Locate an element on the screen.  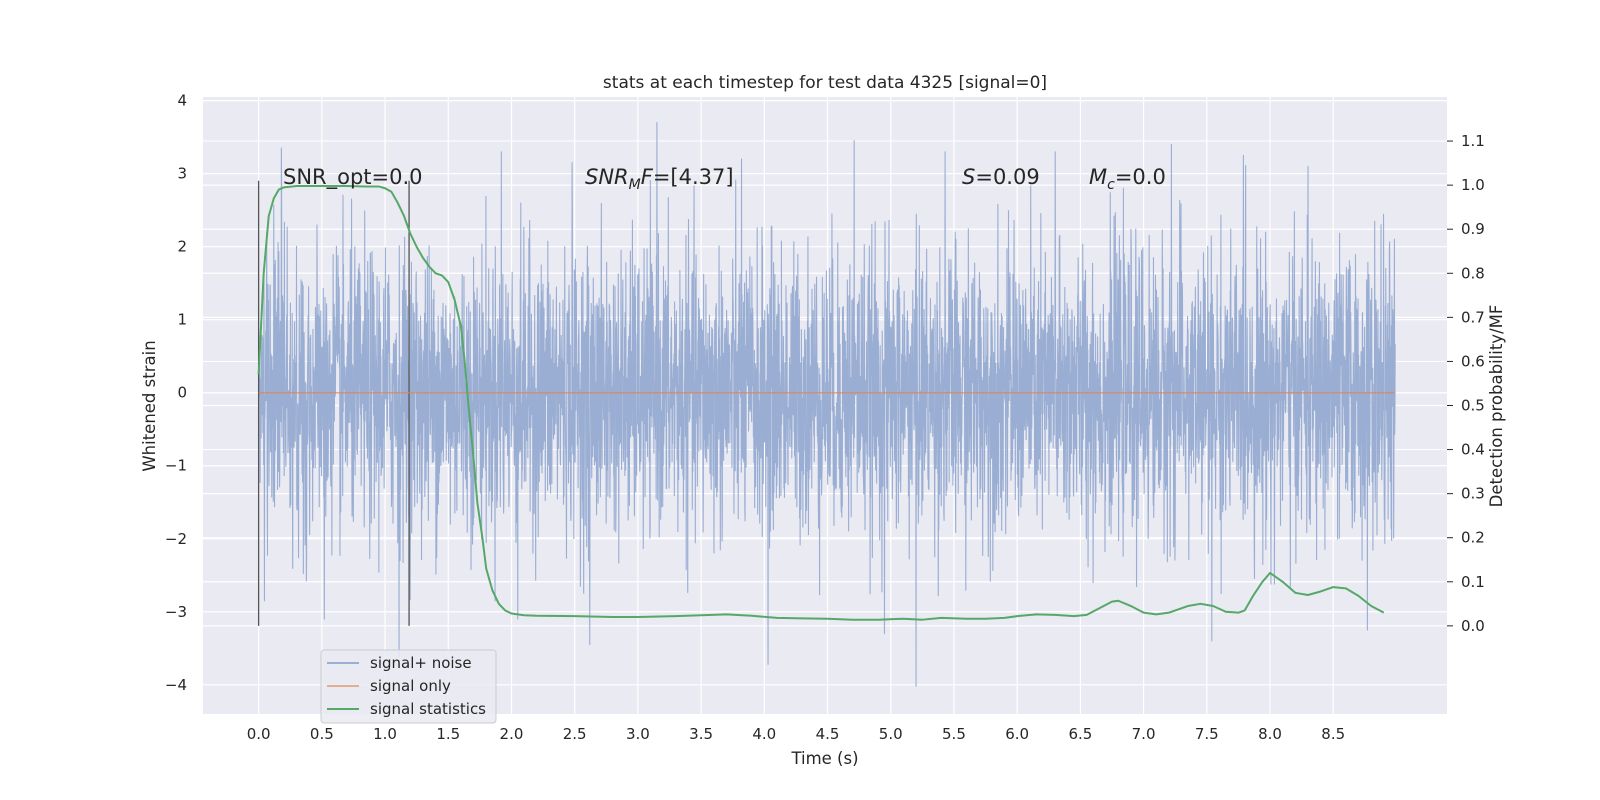
x-tick-label: 4.5 is located at coordinates (828, 734).